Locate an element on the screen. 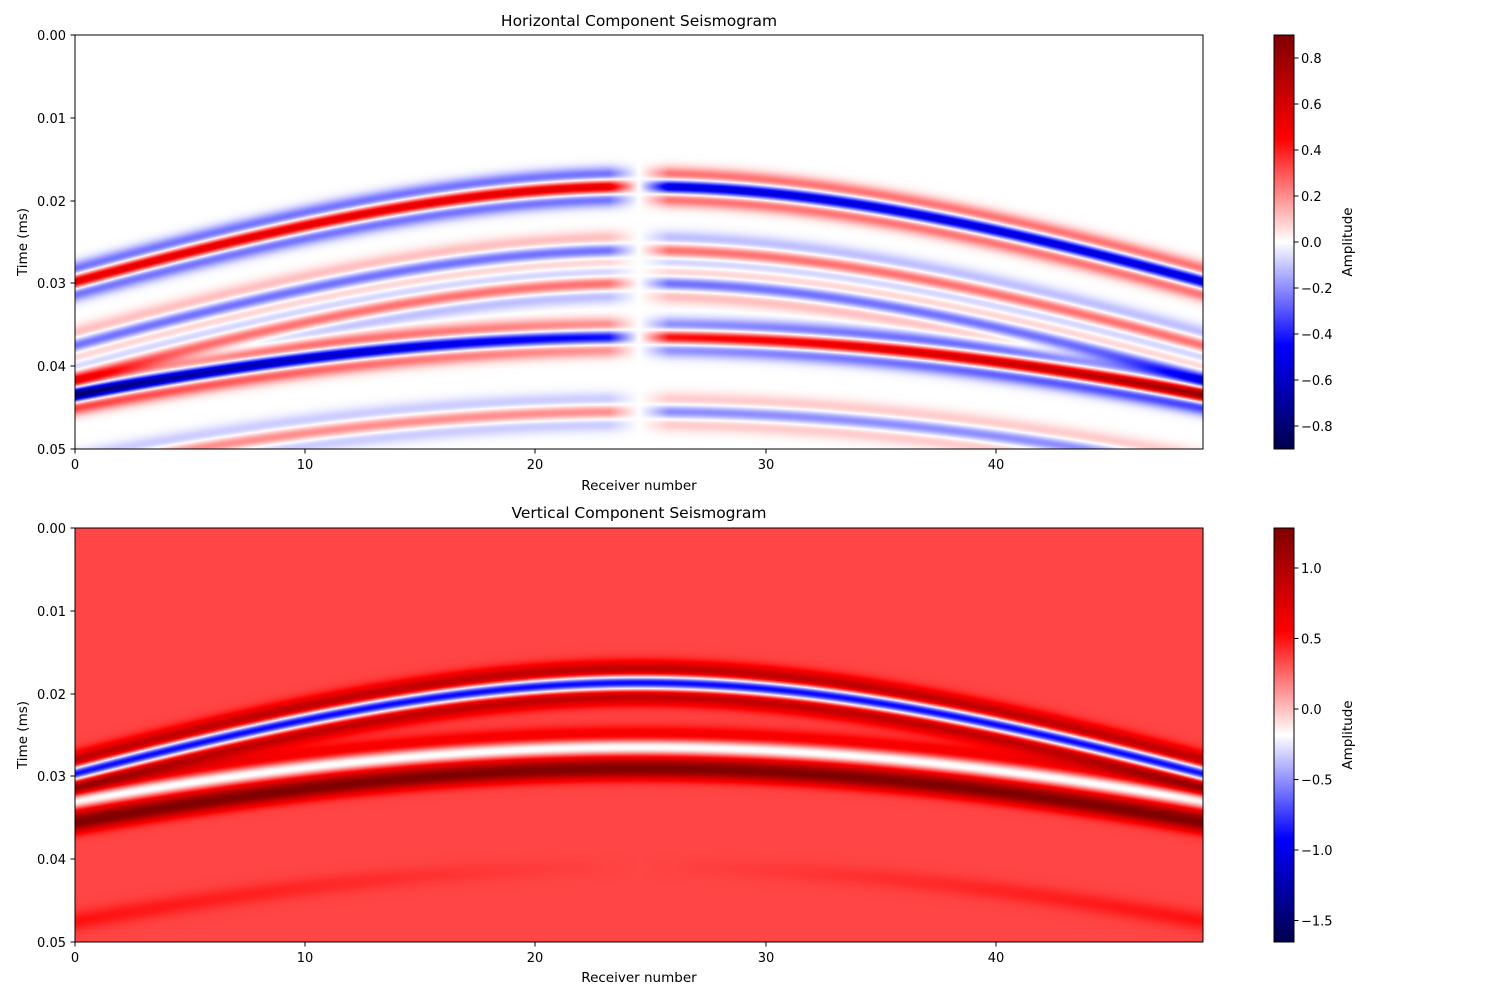 This screenshot has height=1000, width=1500. chart-title: Vertical Component Seismogram is located at coordinates (638, 513).